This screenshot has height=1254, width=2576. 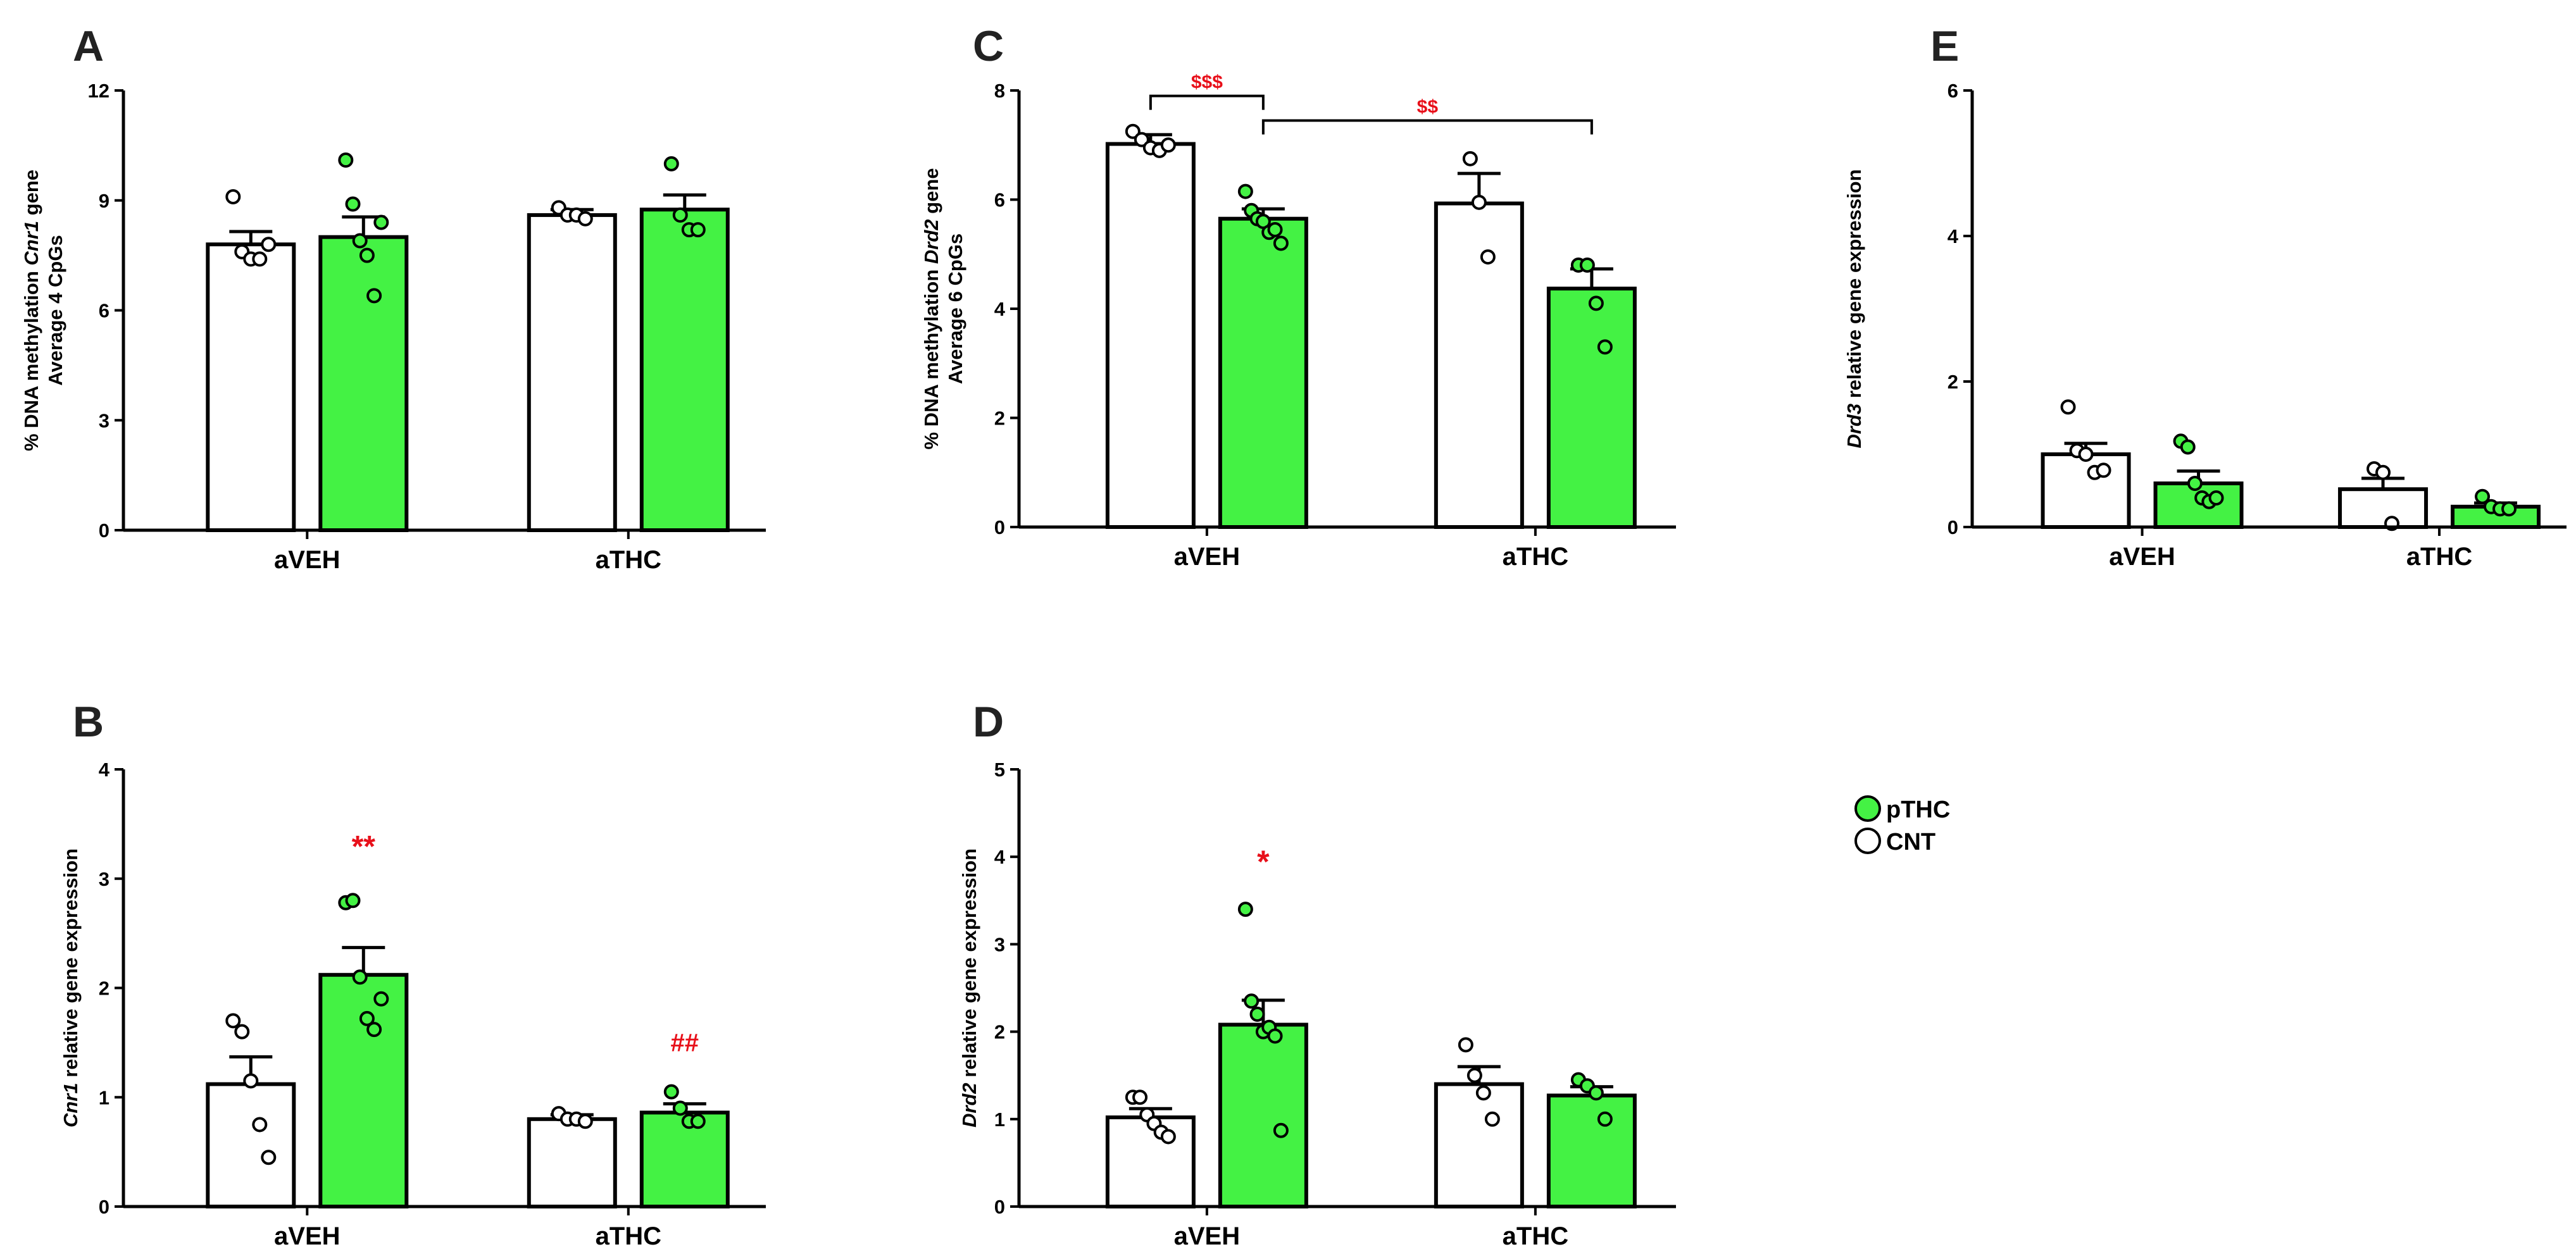 What do you see at coordinates (1910, 842) in the screenshot?
I see `legend-label-cnt: CNT` at bounding box center [1910, 842].